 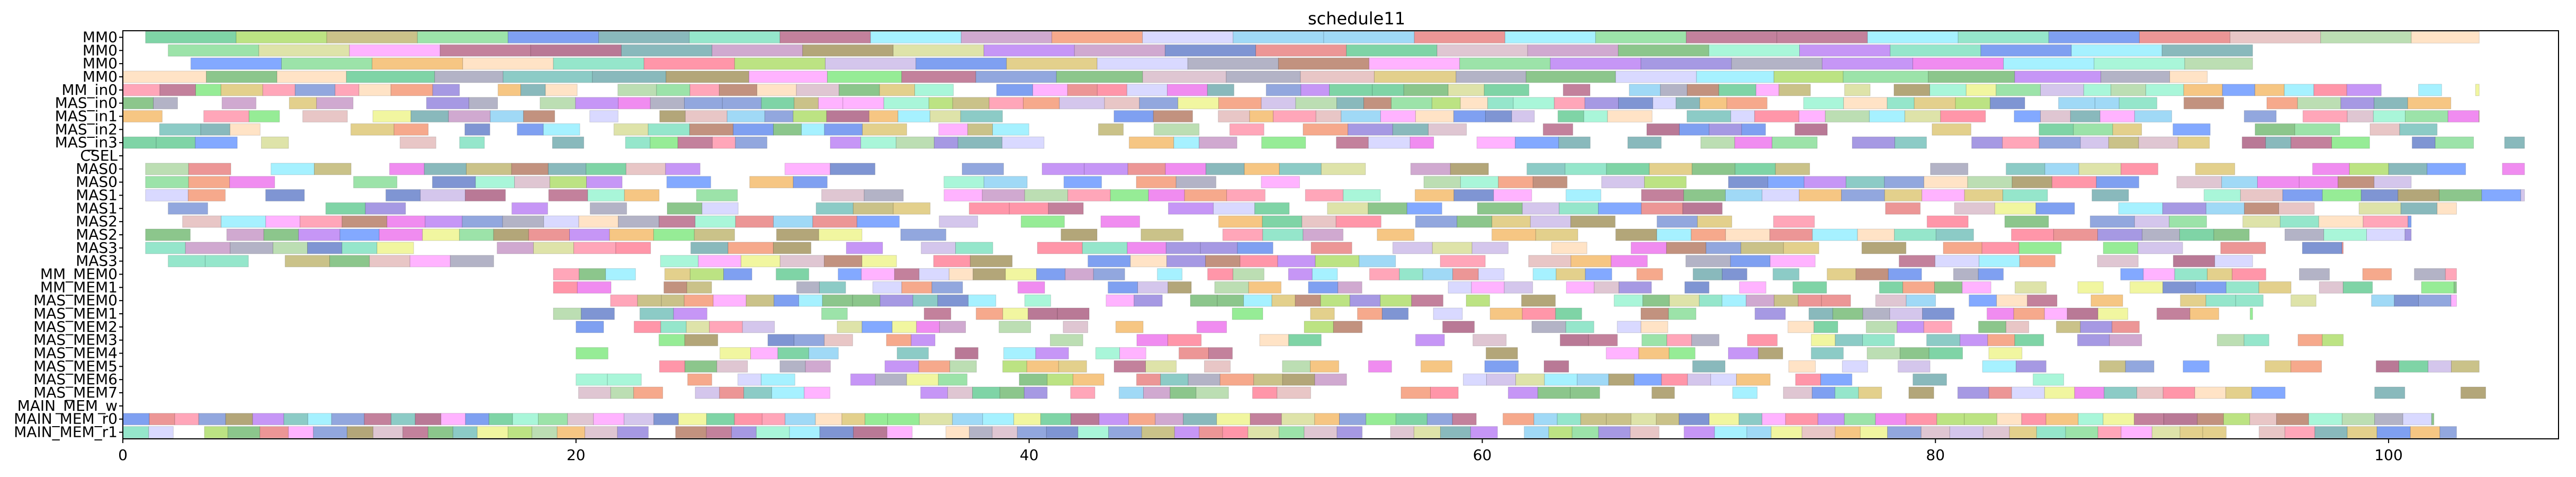 What do you see at coordinates (66, 419) in the screenshot?
I see `y-tick-label: MAIN_MEM_r0` at bounding box center [66, 419].